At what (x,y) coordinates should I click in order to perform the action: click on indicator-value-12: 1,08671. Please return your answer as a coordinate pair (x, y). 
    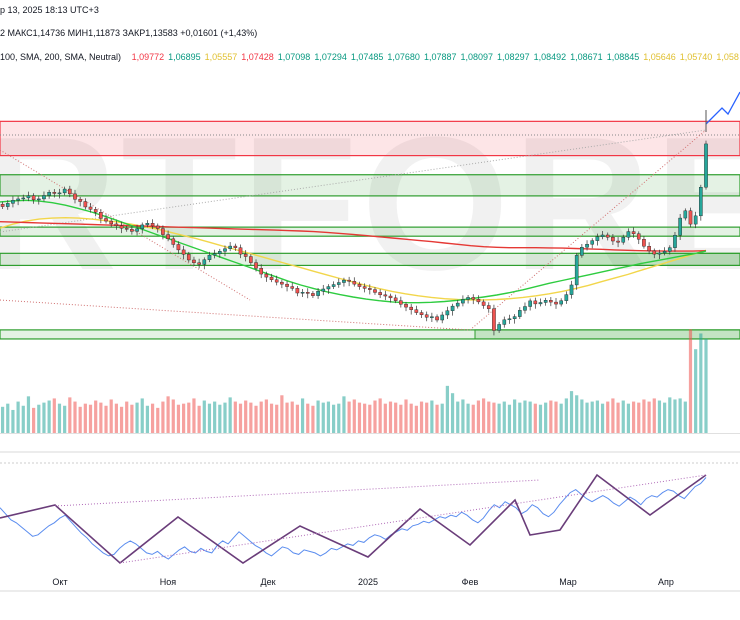
    Looking at the image, I should click on (586, 57).